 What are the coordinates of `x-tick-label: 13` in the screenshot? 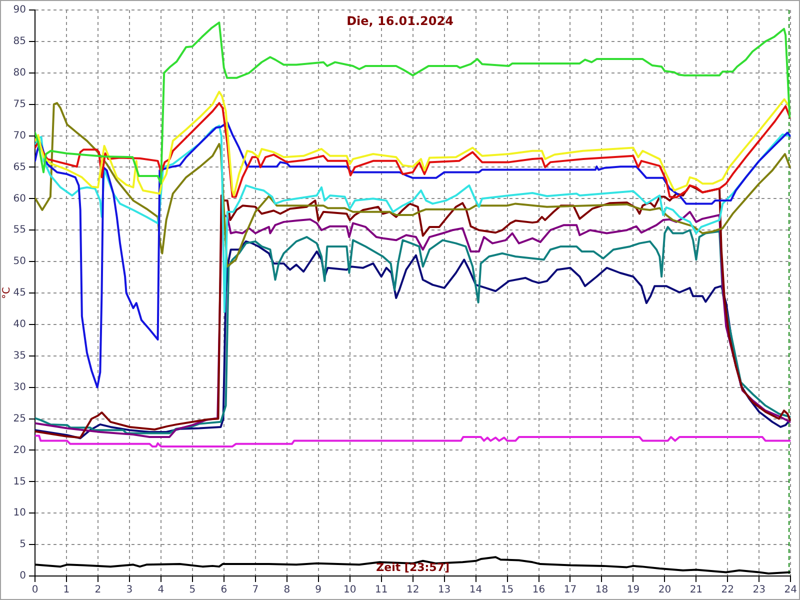 It's located at (444, 590).